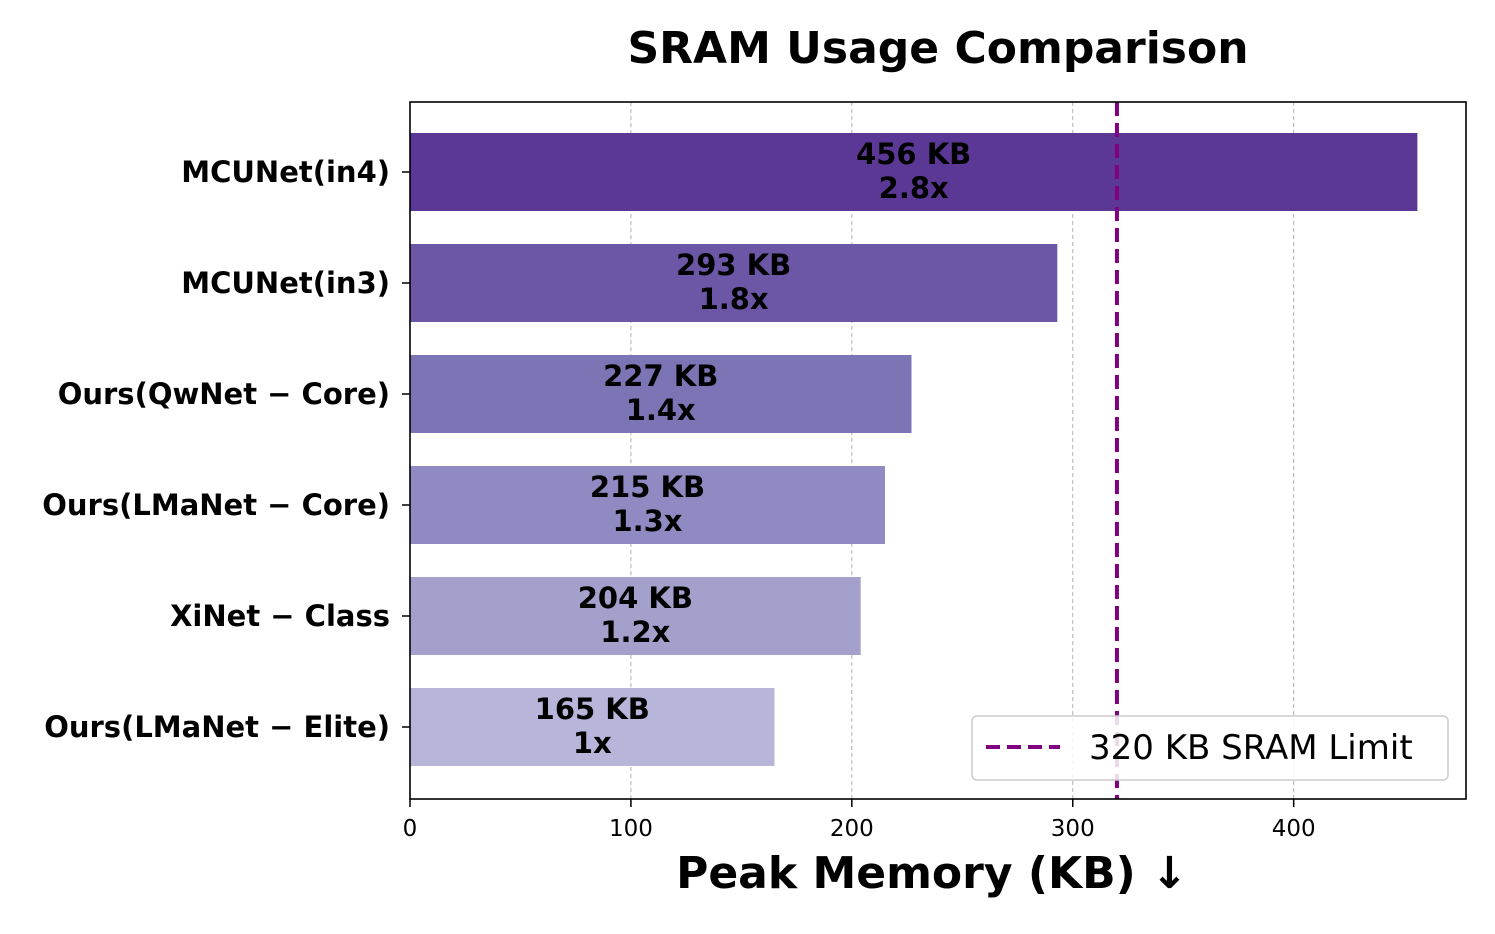 This screenshot has width=1495, height=934. Describe the element at coordinates (647, 521) in the screenshot. I see `bar-ratio-label: 1.3x` at that location.